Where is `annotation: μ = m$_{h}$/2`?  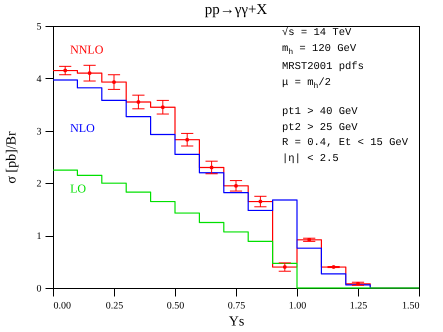
annotation: μ = m$_{h}$/2 is located at coordinates (307, 84).